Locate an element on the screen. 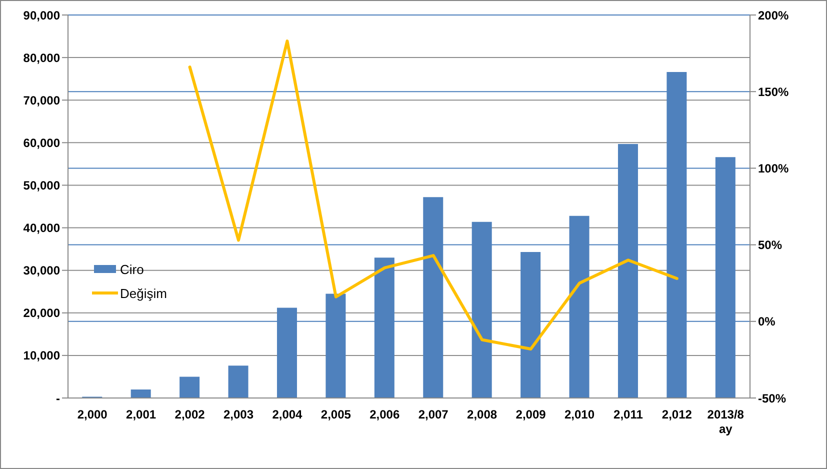 The image size is (827, 469). x-tick-label: 2,004 is located at coordinates (287, 415).